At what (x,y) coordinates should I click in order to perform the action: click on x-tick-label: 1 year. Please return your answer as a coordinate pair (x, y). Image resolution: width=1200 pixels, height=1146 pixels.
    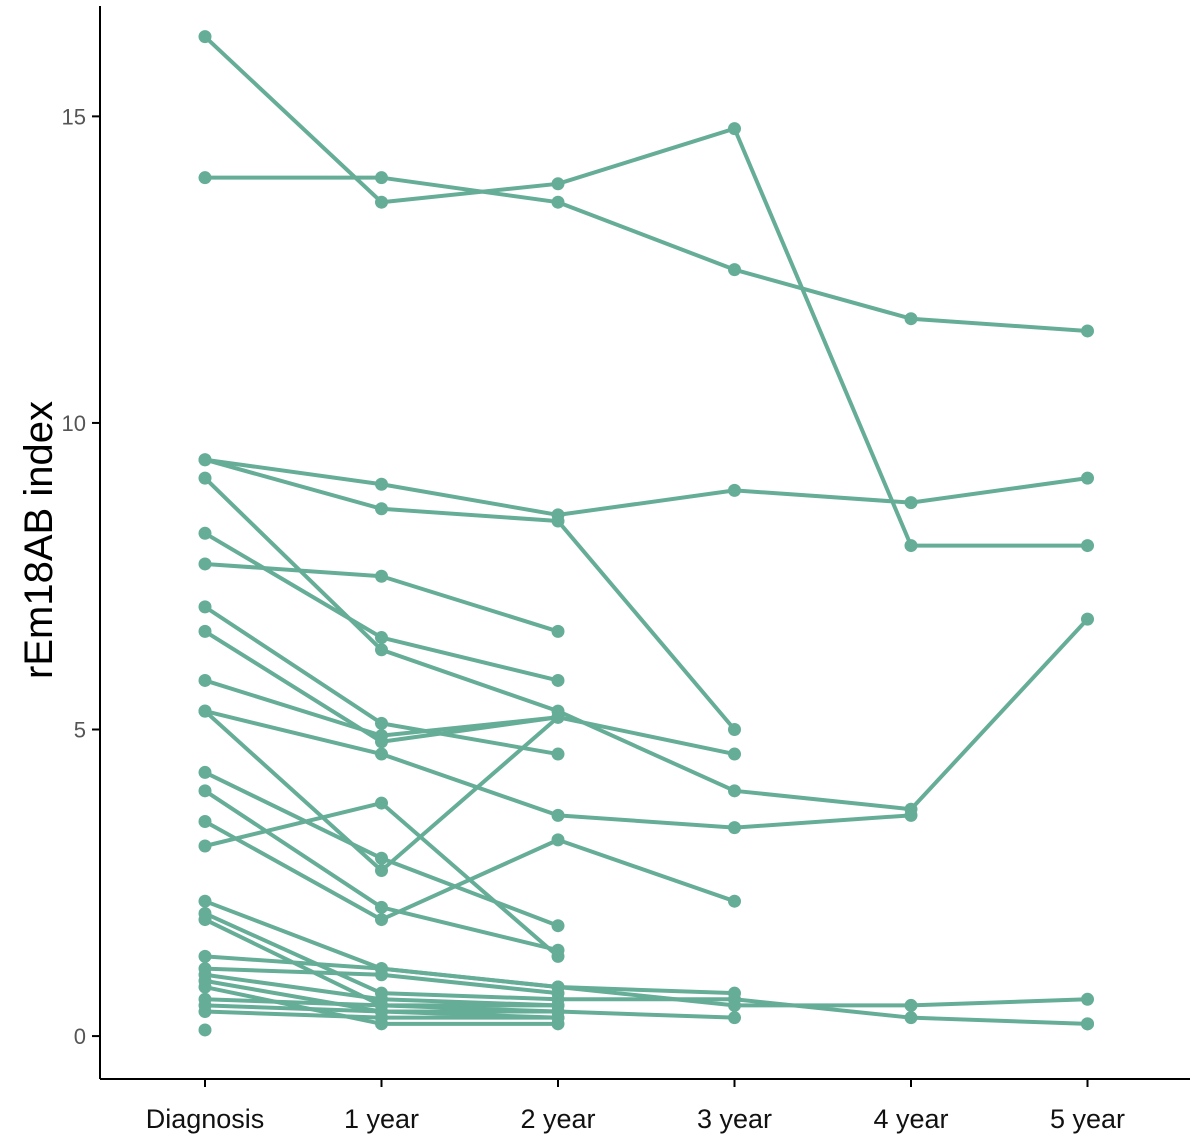
    Looking at the image, I should click on (381, 1119).